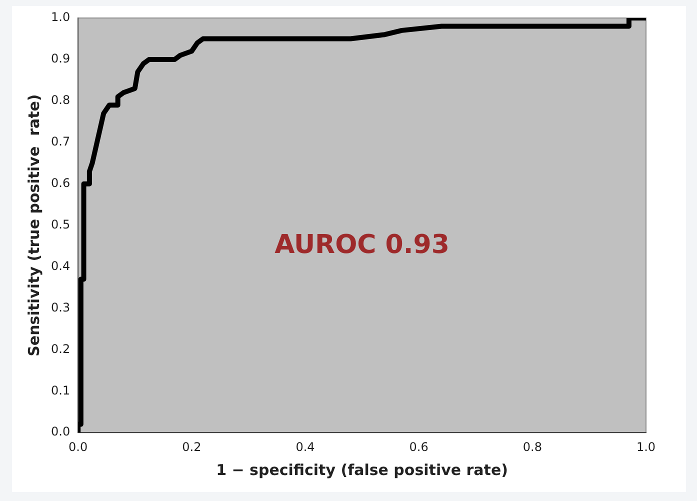  I want to click on x-tick-label: 0.0, so click(78, 447).